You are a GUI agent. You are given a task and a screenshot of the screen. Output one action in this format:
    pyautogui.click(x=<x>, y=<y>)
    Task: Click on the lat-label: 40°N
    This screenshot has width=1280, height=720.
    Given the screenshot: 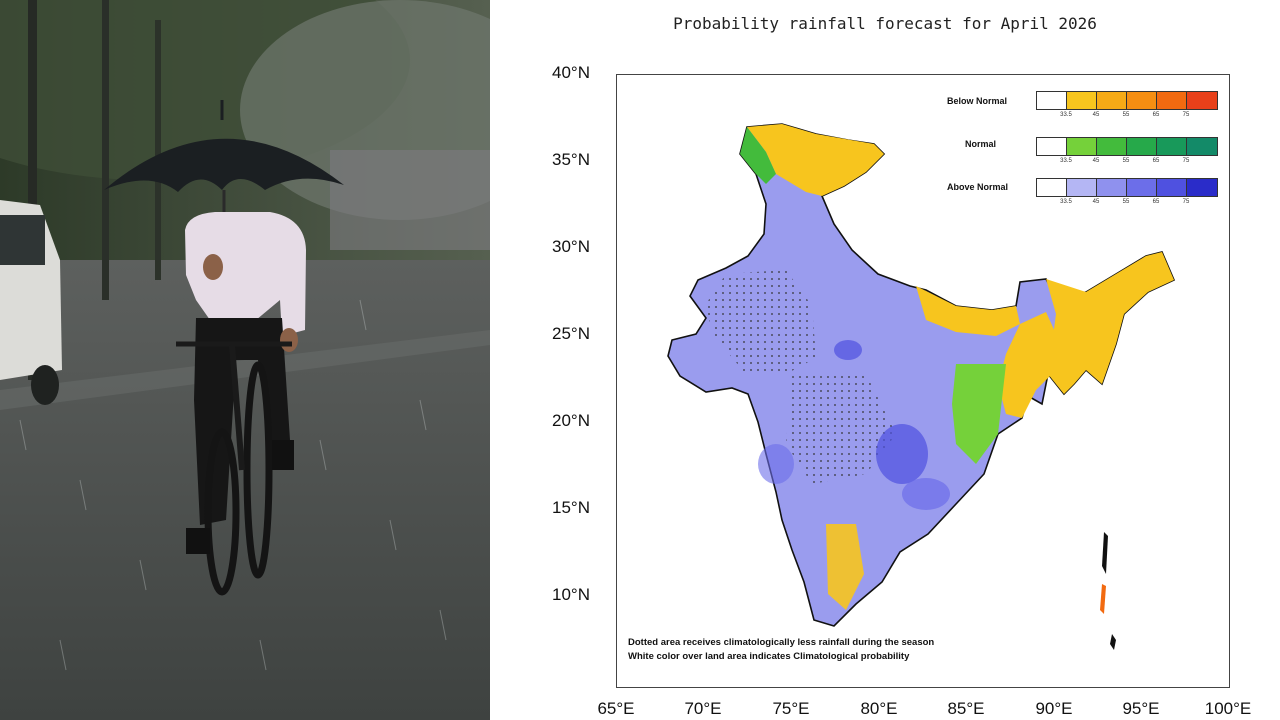 What is the action you would take?
    pyautogui.click(x=571, y=72)
    